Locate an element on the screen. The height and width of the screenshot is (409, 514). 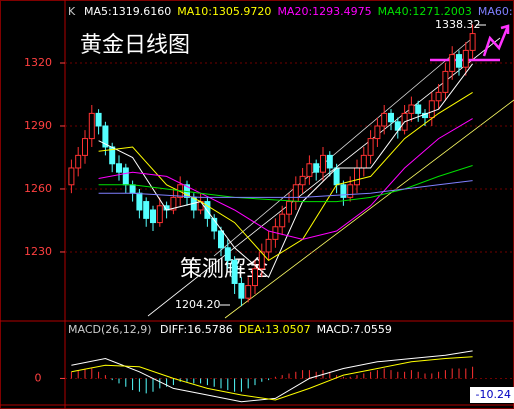
y-tick-label: 1230 is located at coordinates (38, 251).